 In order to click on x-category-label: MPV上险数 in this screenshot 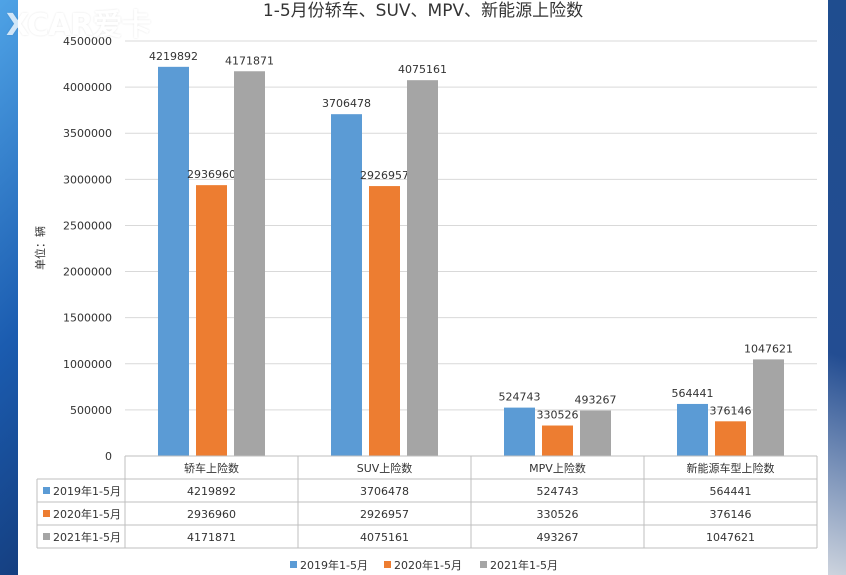, I will do `click(557, 468)`.